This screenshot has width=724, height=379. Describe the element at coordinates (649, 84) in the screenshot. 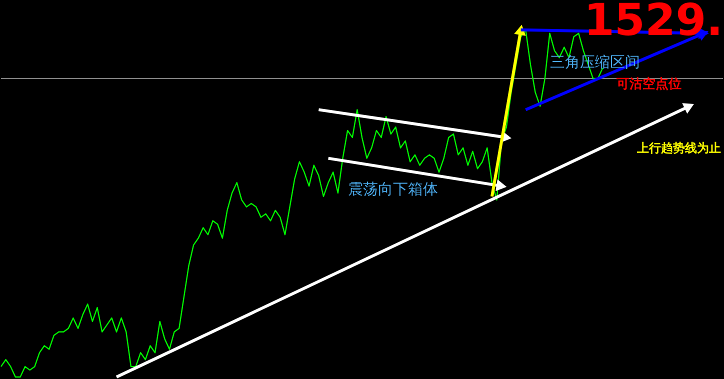

I see `annotation: 可沽空点位` at that location.